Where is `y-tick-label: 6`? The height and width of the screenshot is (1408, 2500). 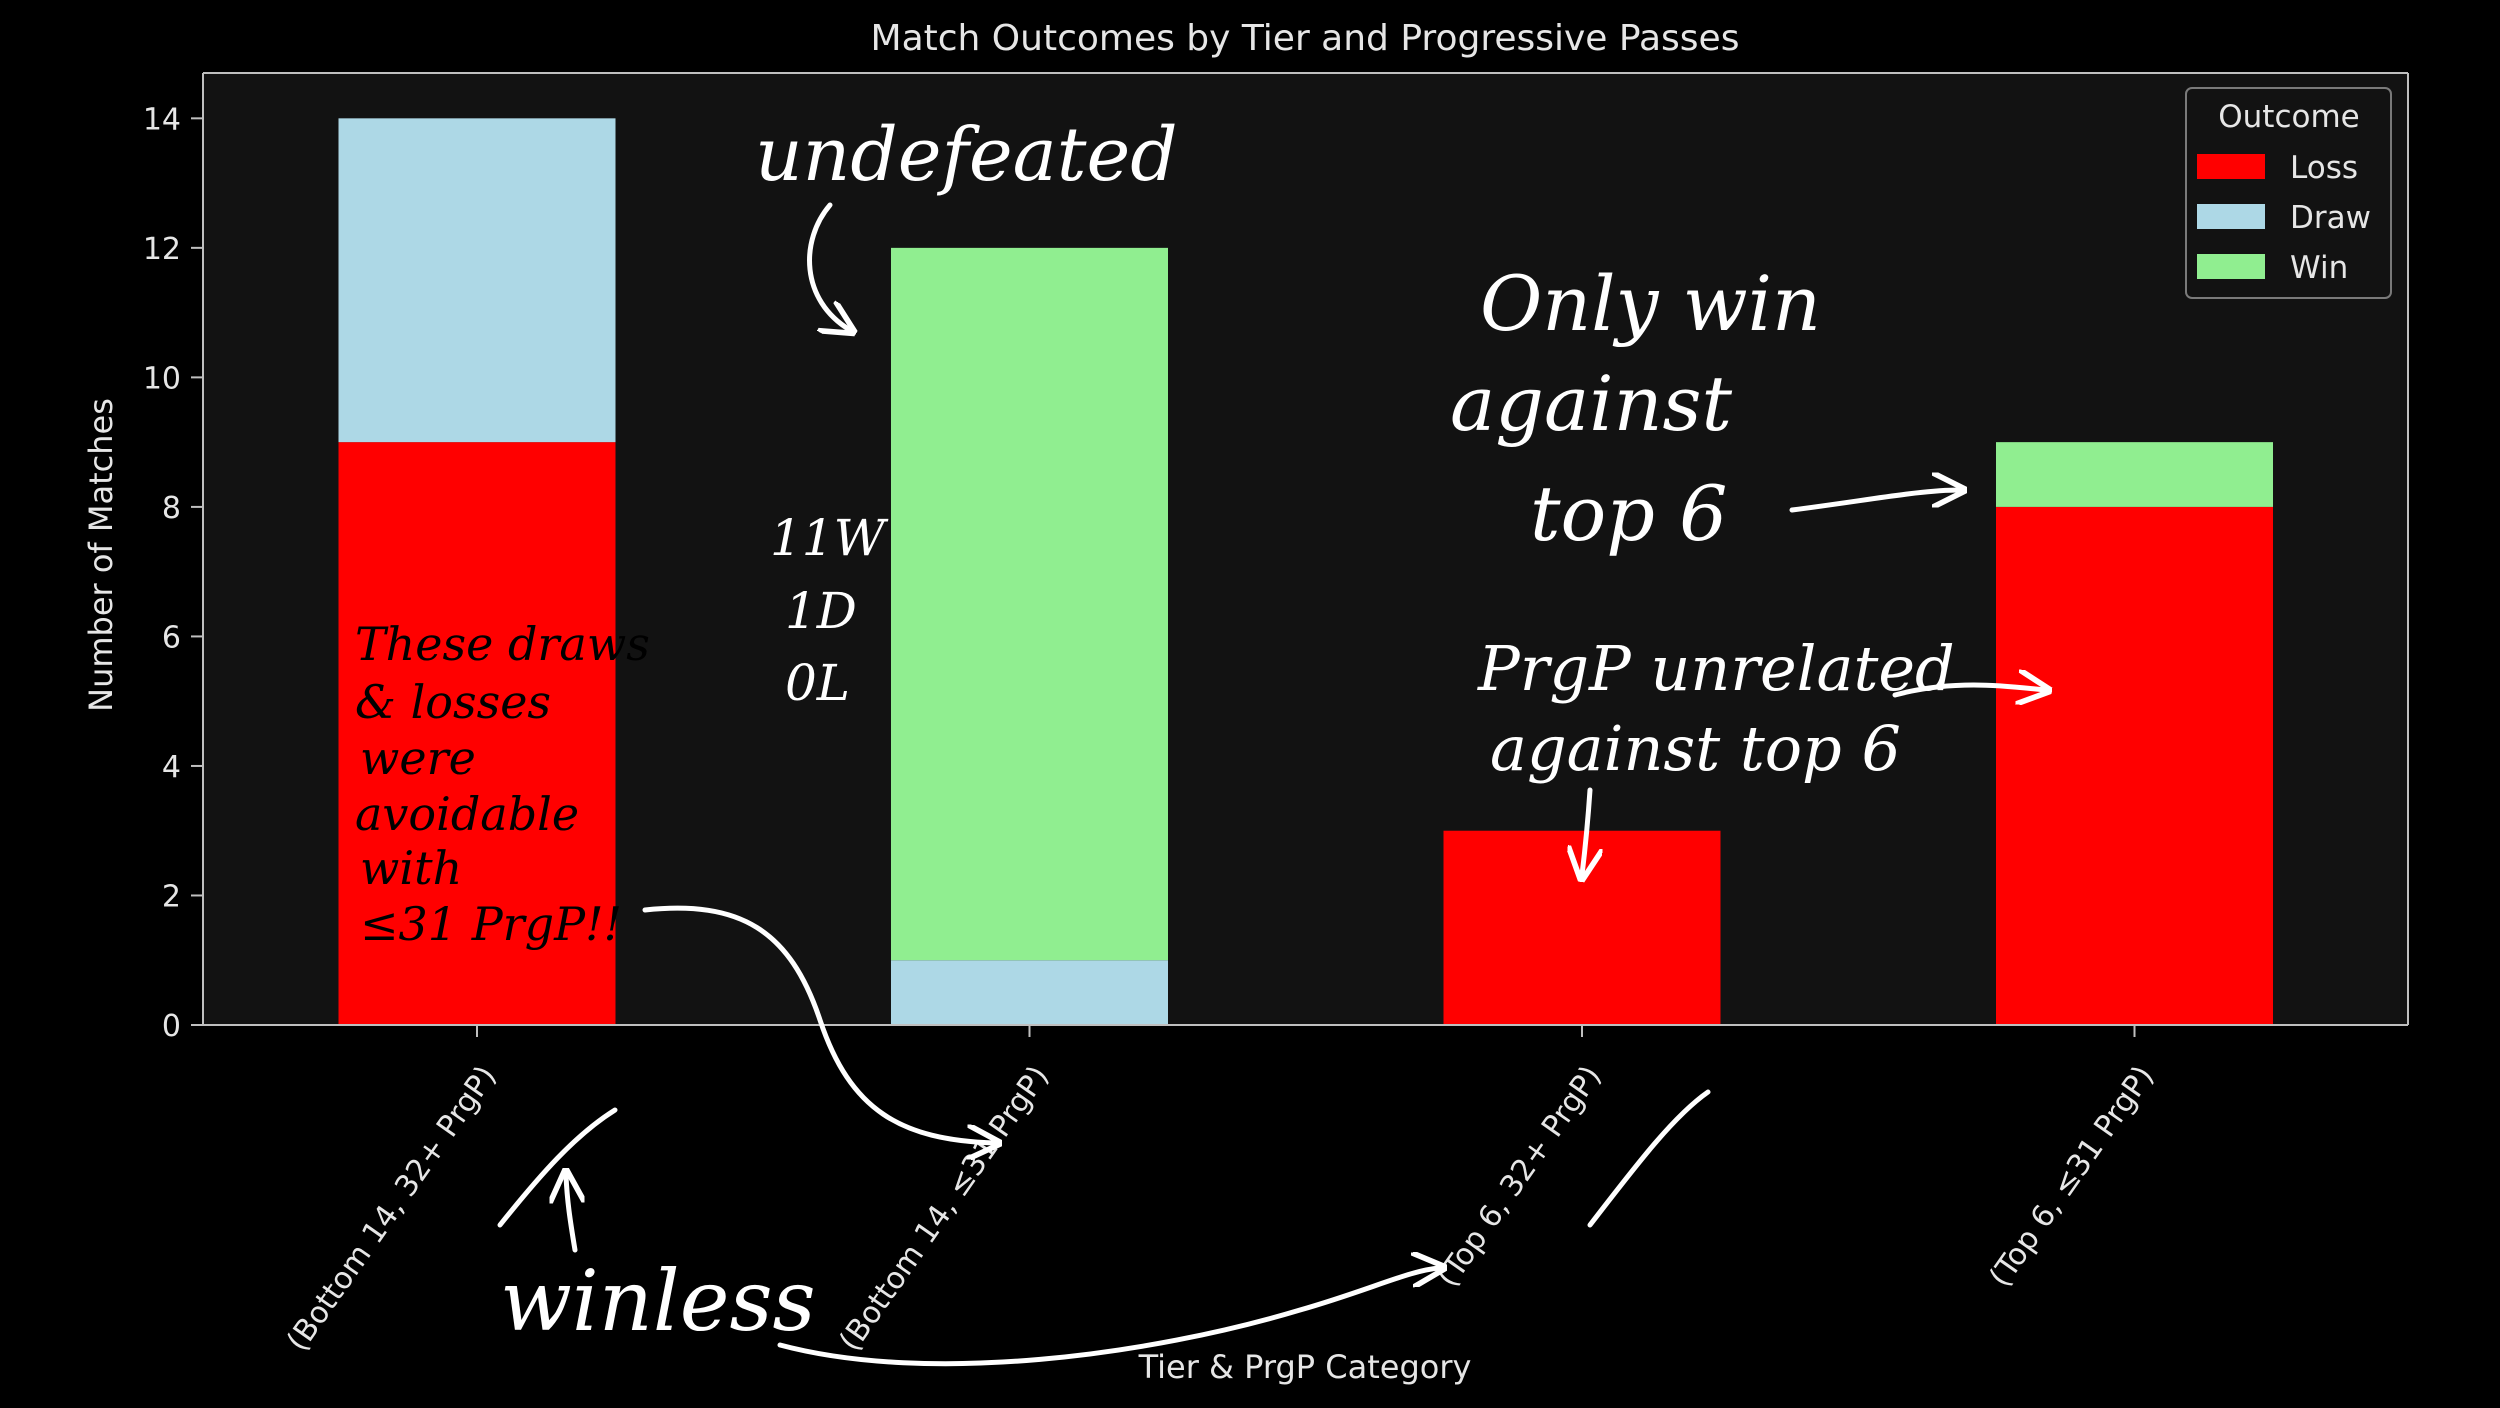 y-tick-label: 6 is located at coordinates (171, 637).